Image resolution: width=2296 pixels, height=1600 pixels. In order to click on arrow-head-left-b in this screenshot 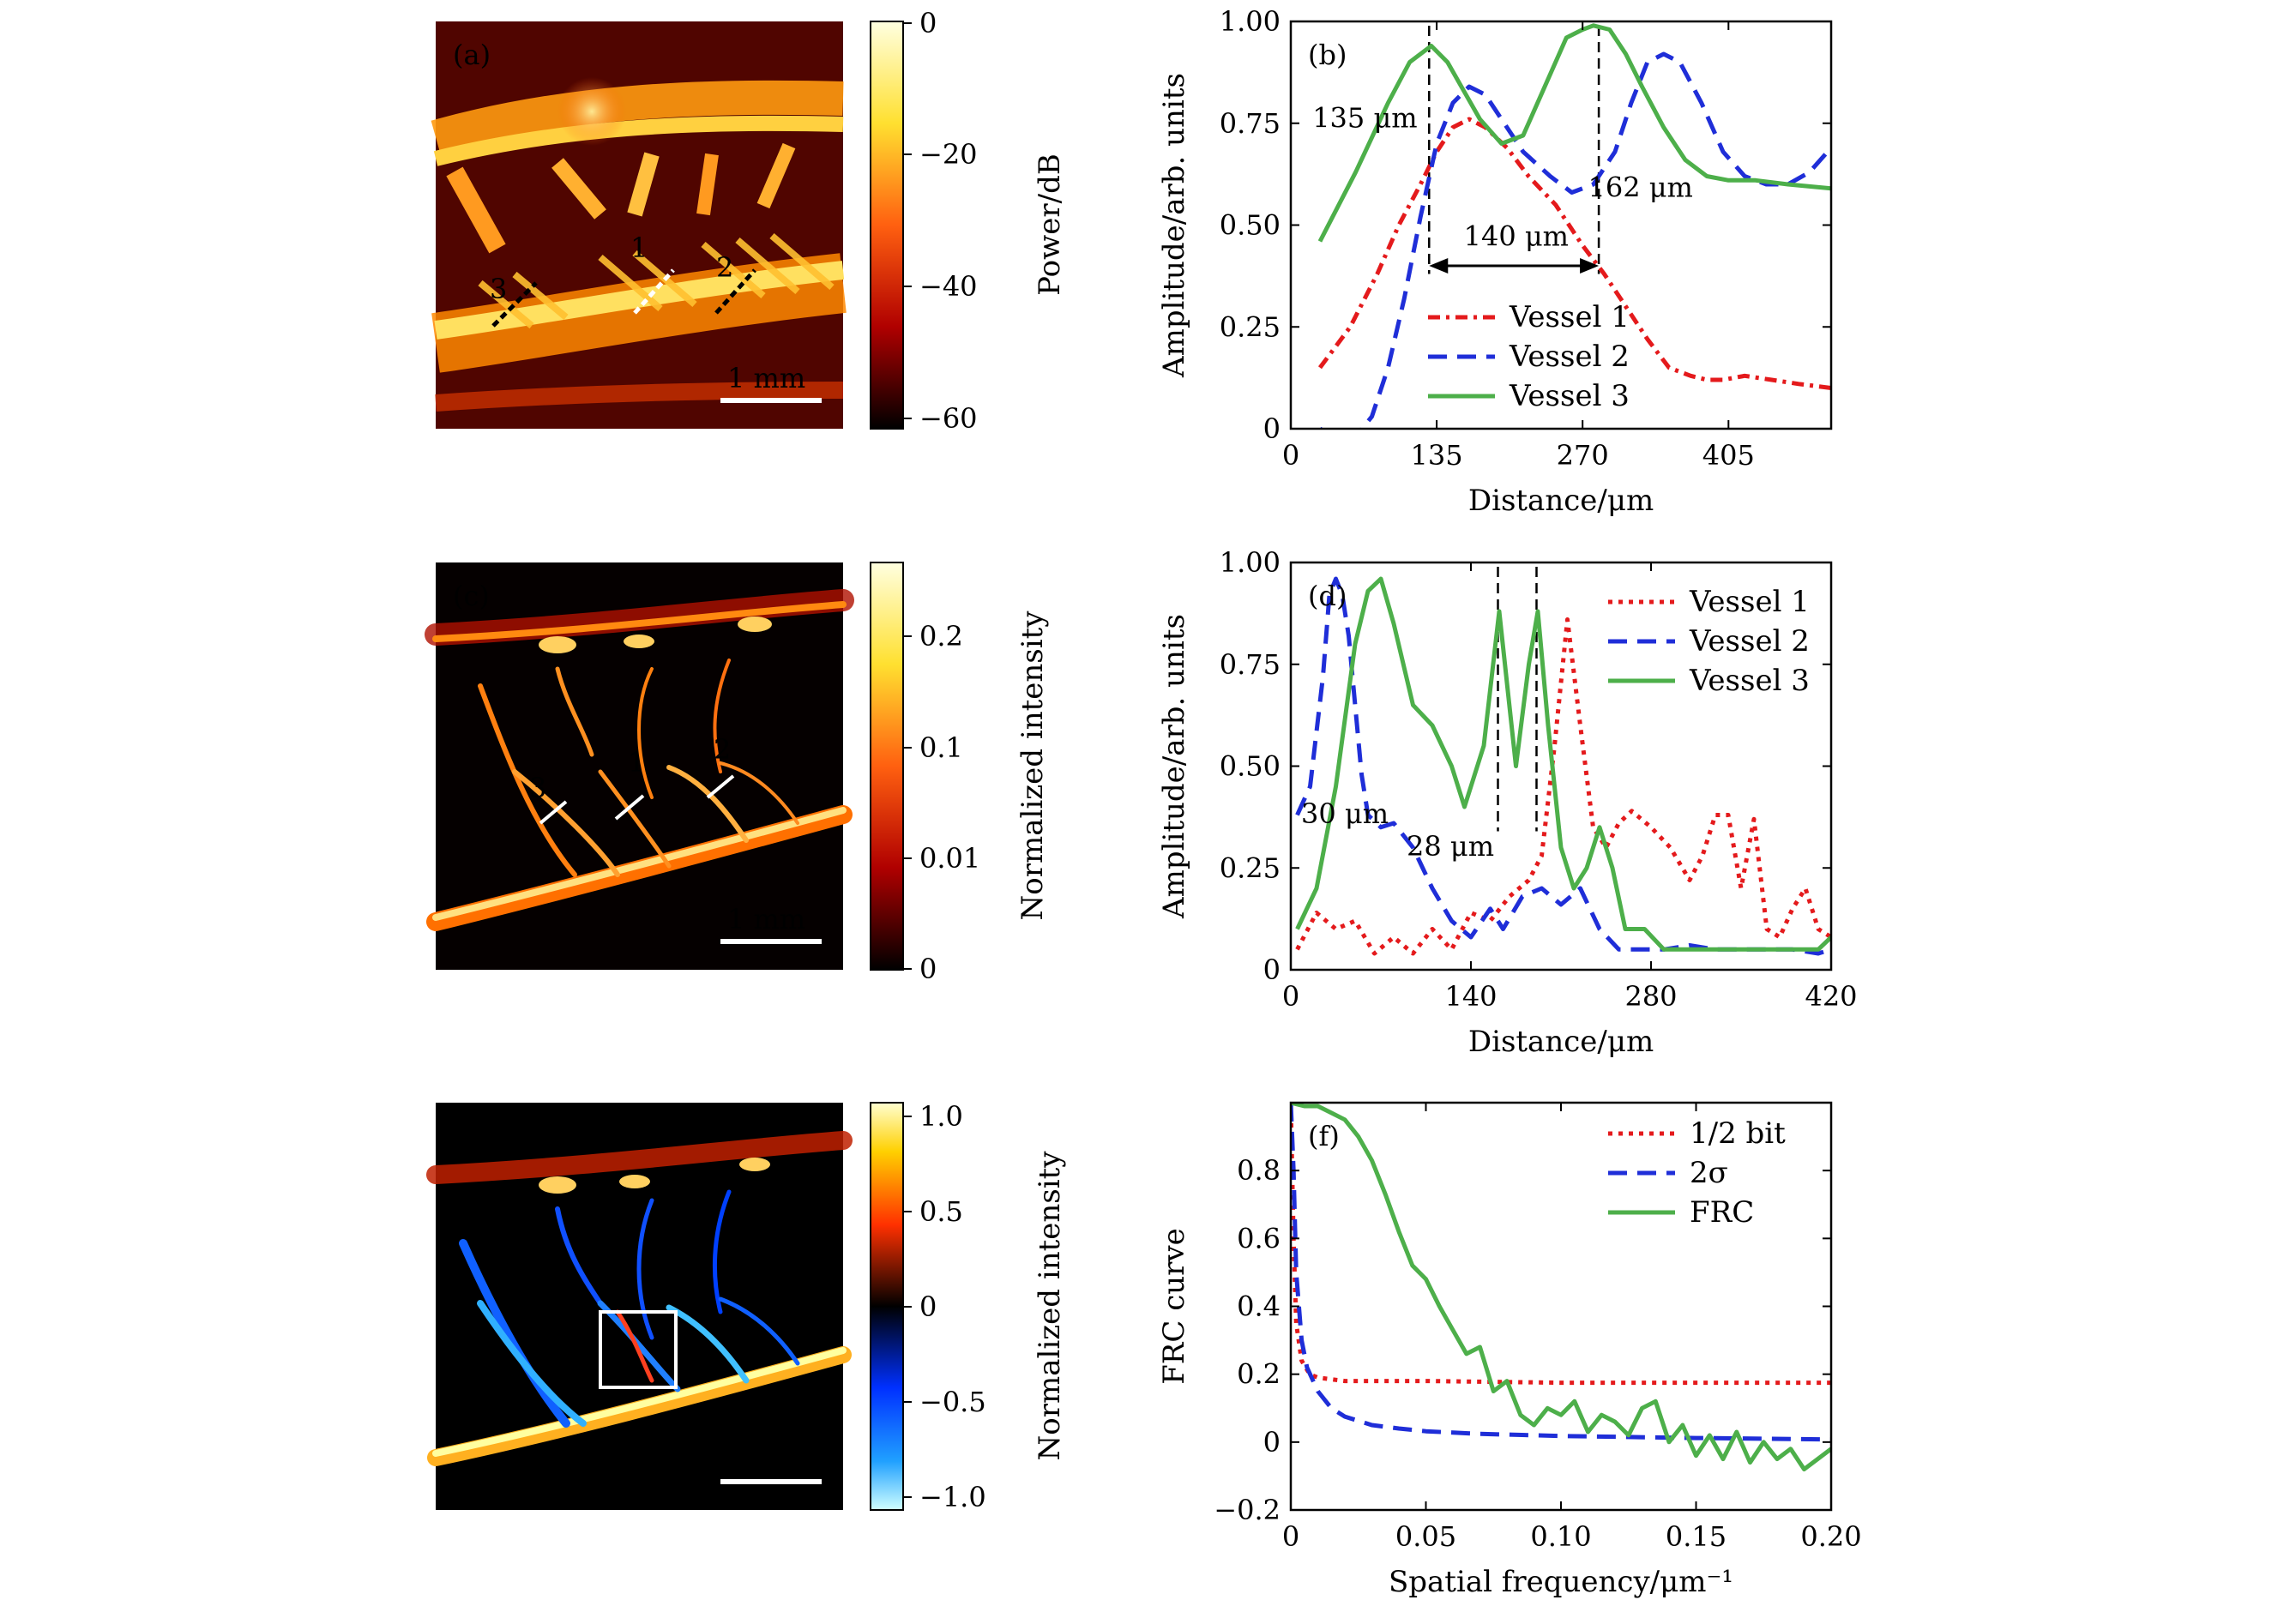, I will do `click(1439, 266)`.